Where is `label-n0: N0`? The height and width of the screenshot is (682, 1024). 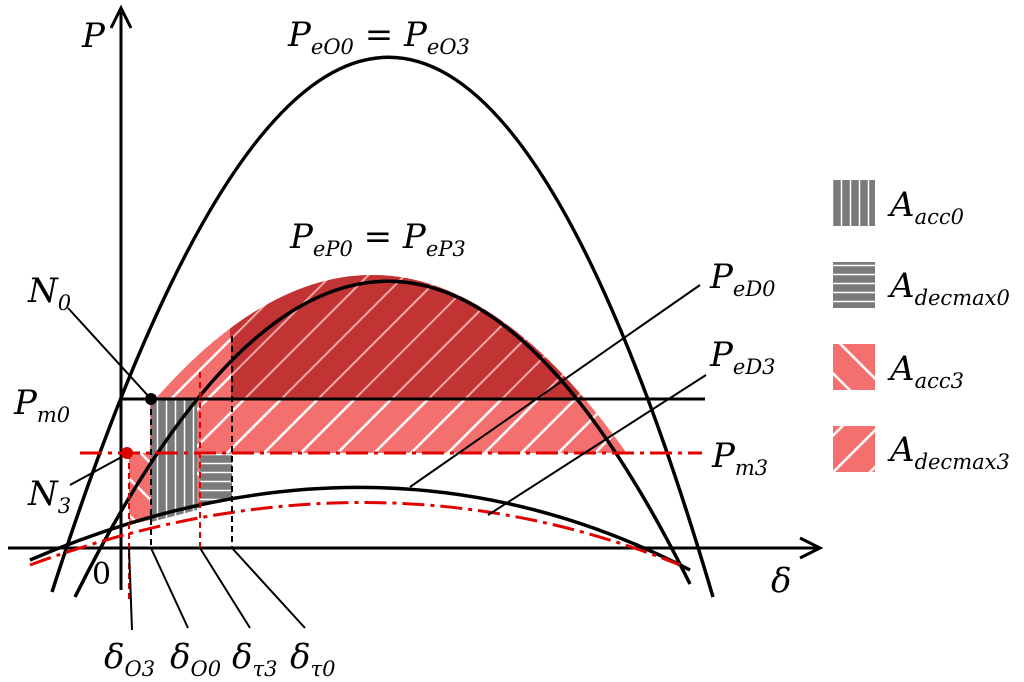 label-n0: N0 is located at coordinates (49, 293).